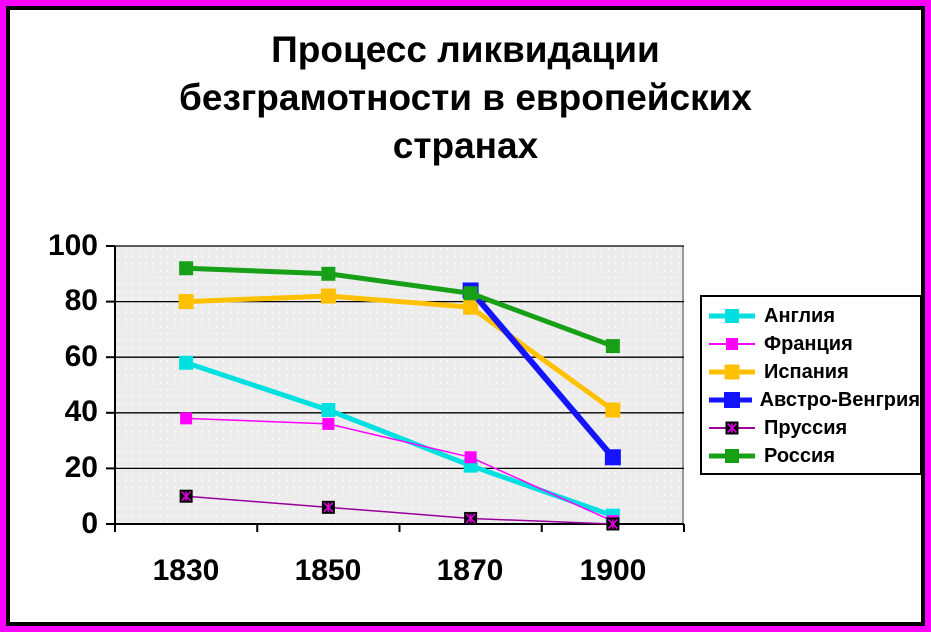 This screenshot has height=632, width=931. I want to click on series-line-Англия, so click(399, 439).